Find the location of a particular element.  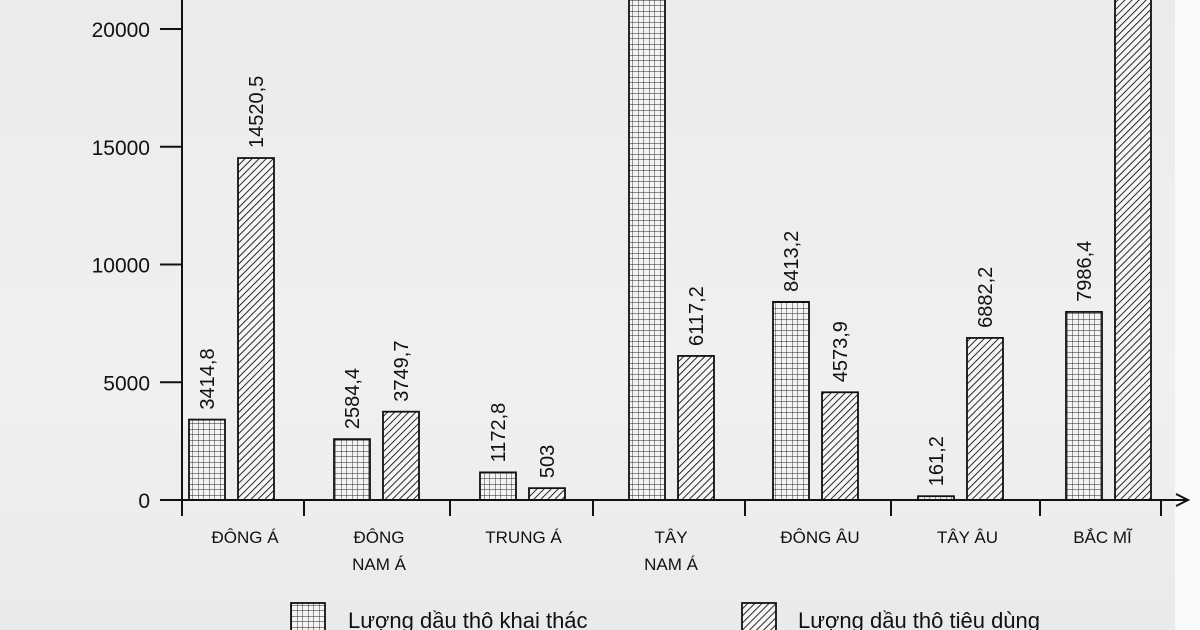

bar-value-label: 14520,5 is located at coordinates (257, 112).